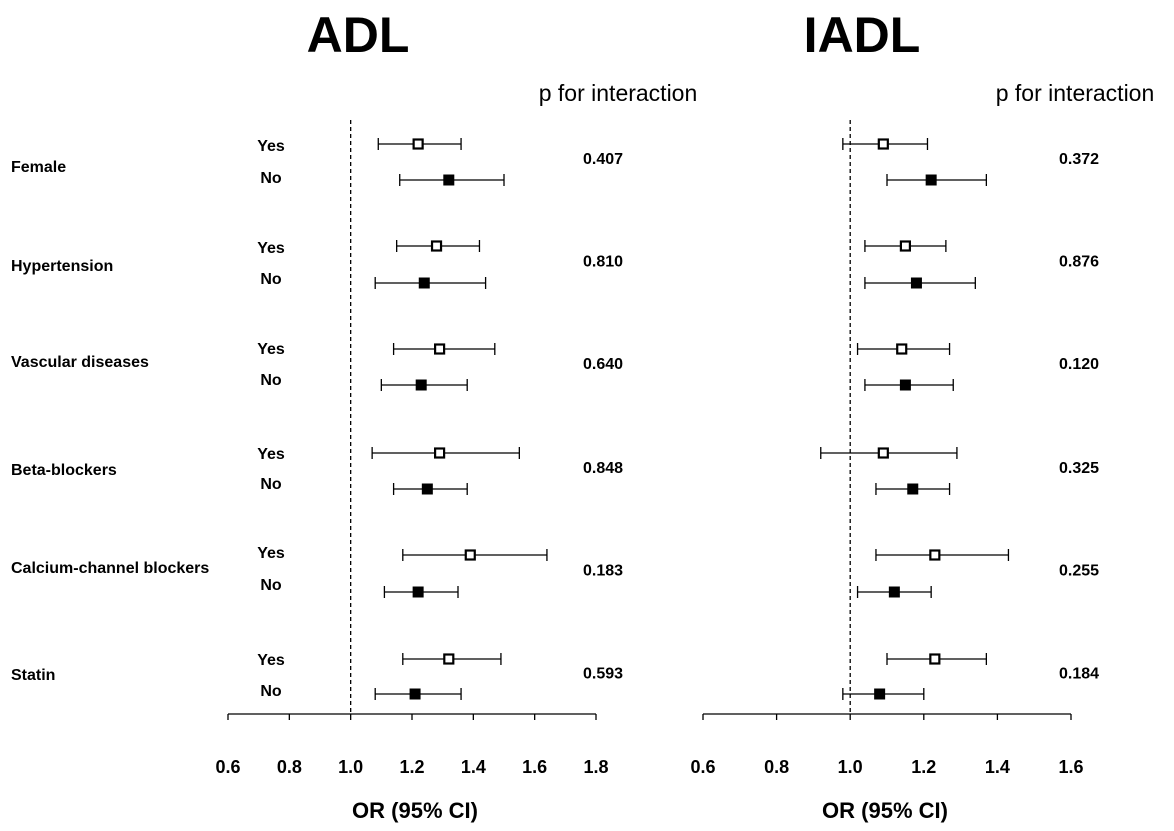  I want to click on subgroup-label: Hypertension, so click(62, 266).